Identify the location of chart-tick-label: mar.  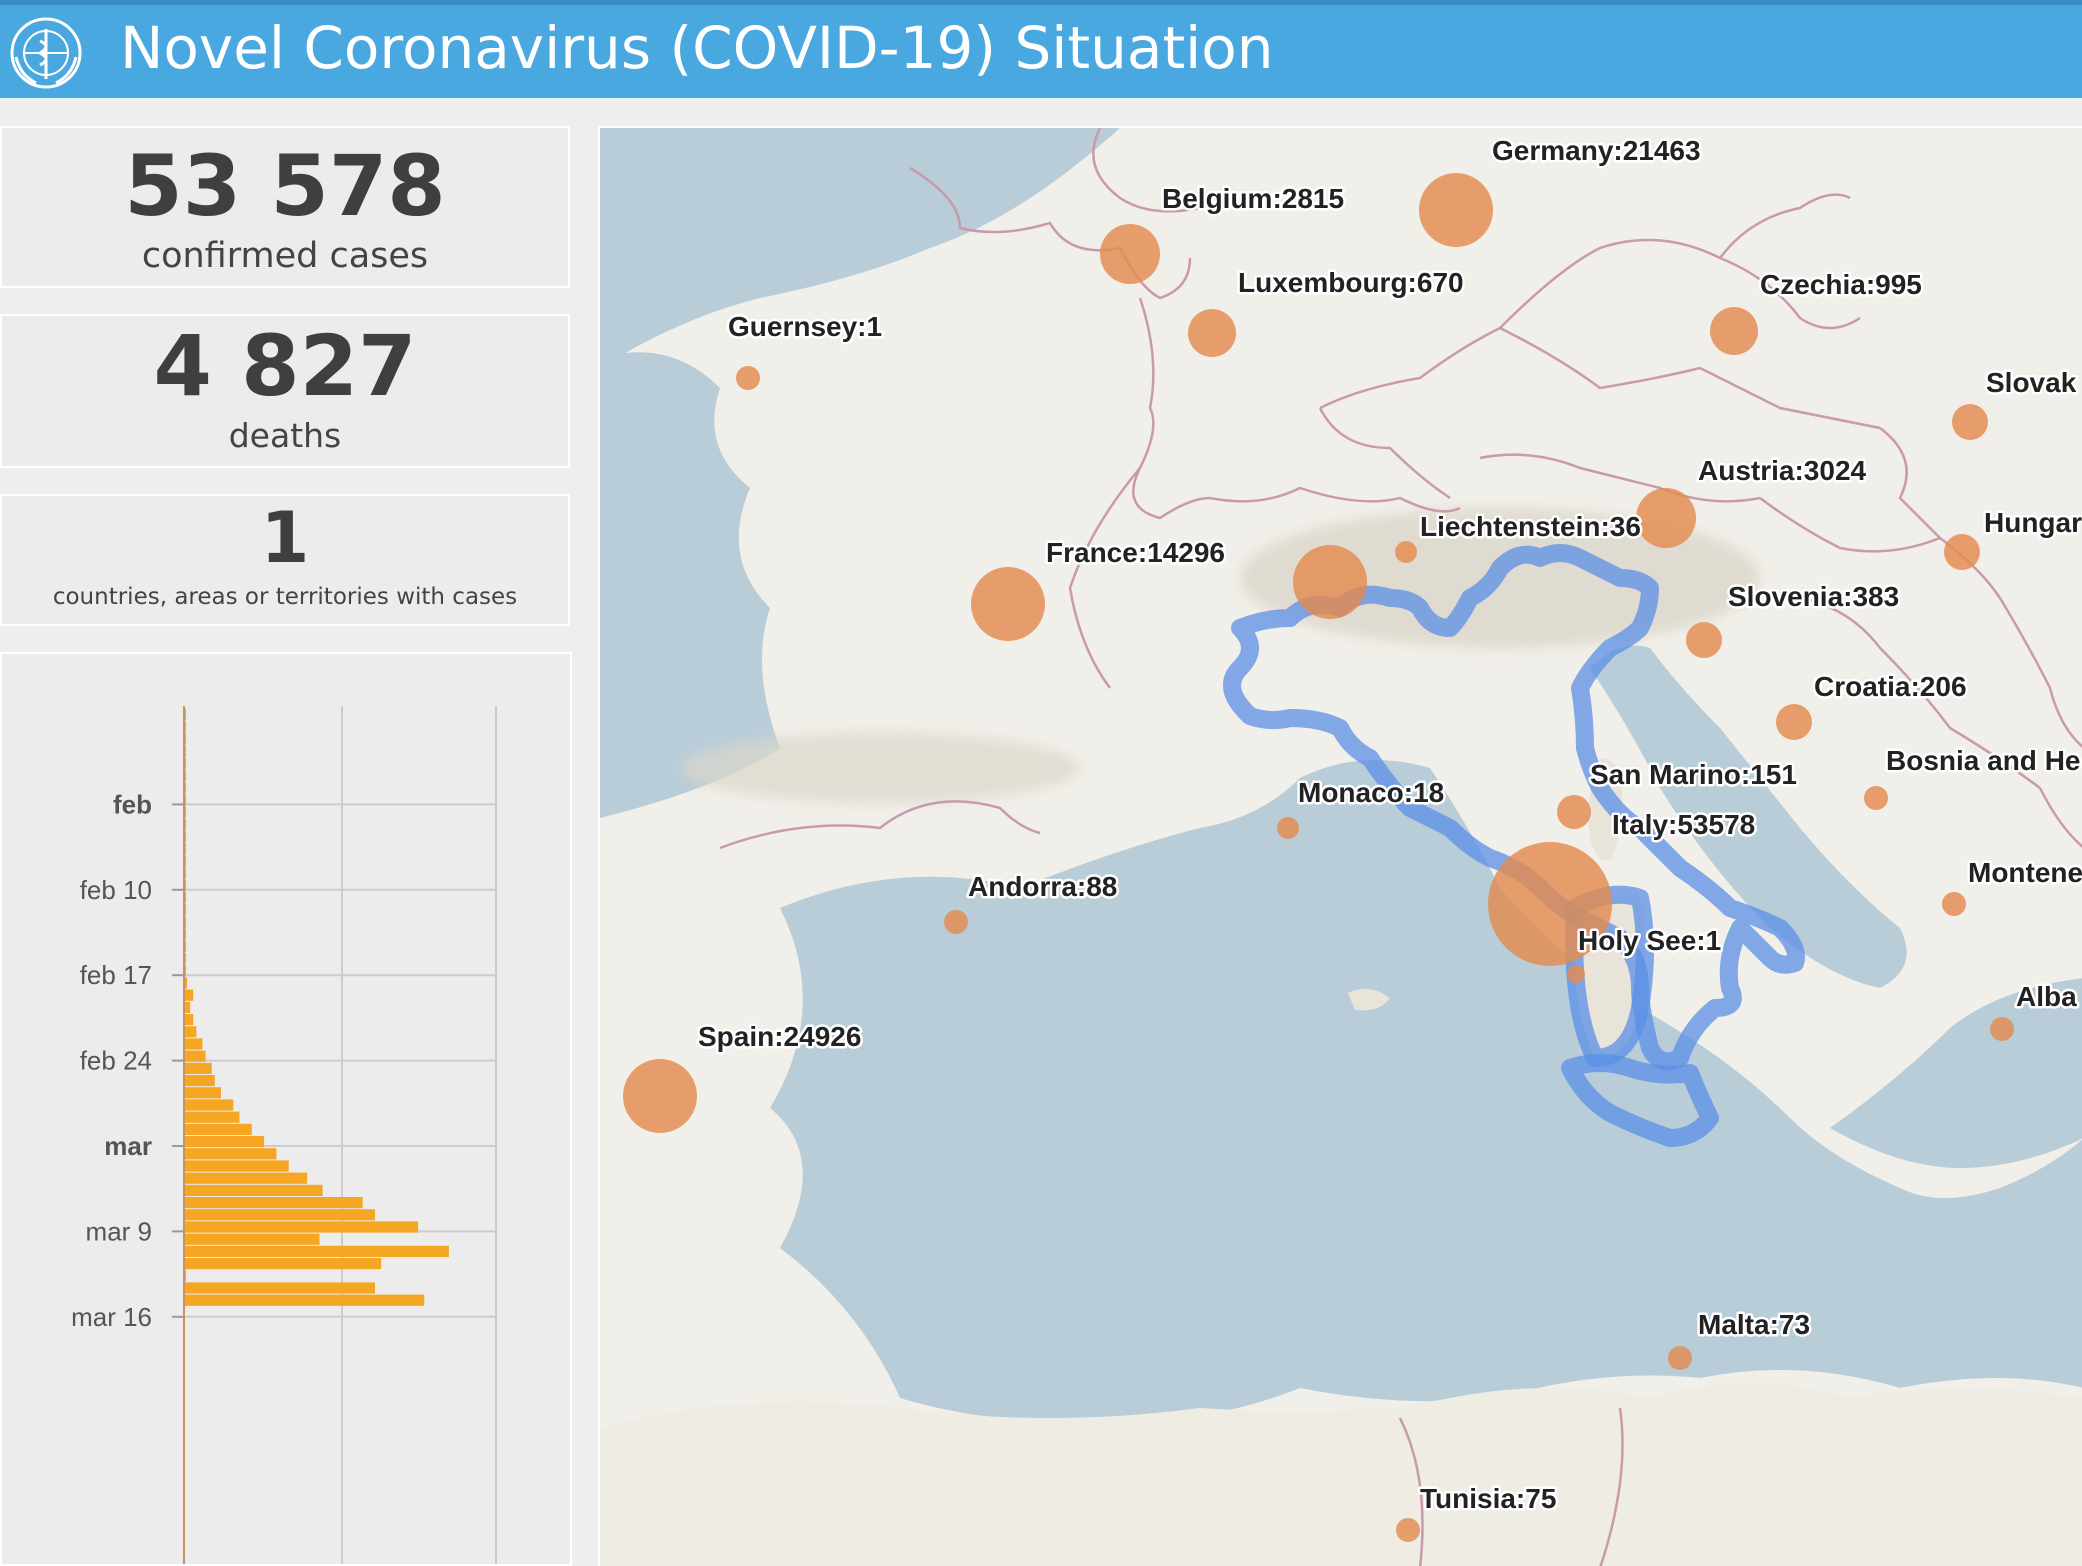
(128, 1146).